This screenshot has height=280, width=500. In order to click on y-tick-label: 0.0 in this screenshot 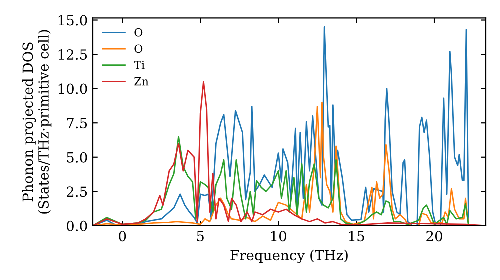, I will do `click(77, 226)`.